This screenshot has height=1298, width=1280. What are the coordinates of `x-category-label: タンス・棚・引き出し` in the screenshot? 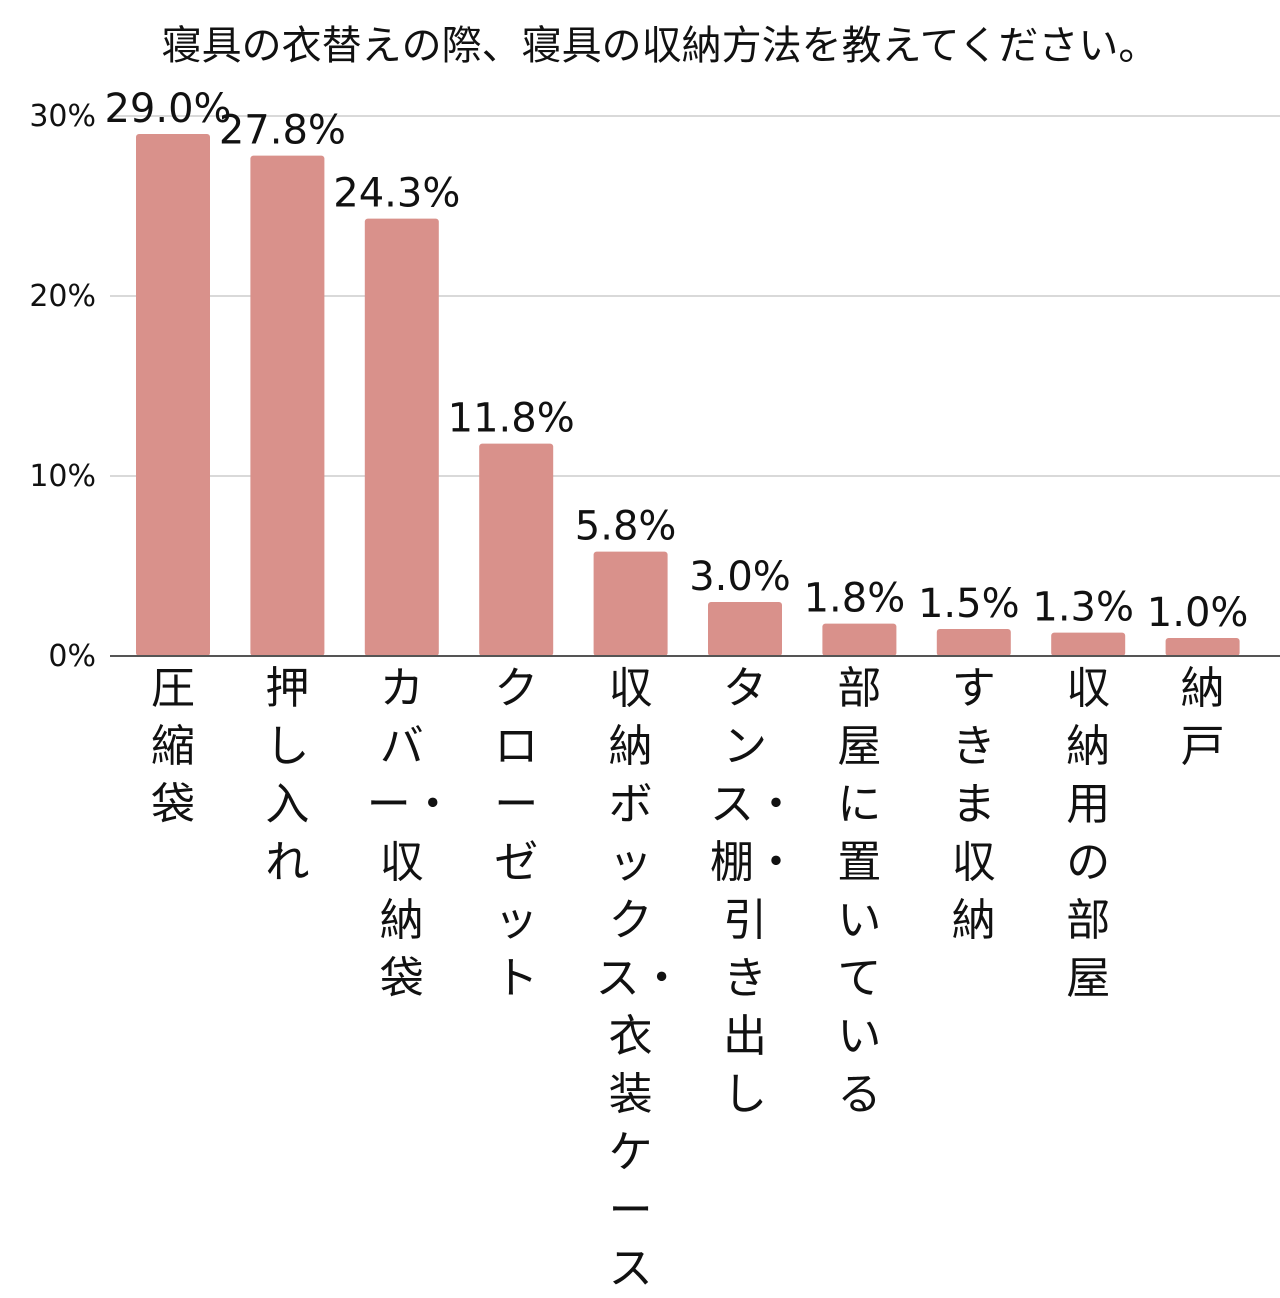 It's located at (754, 891).